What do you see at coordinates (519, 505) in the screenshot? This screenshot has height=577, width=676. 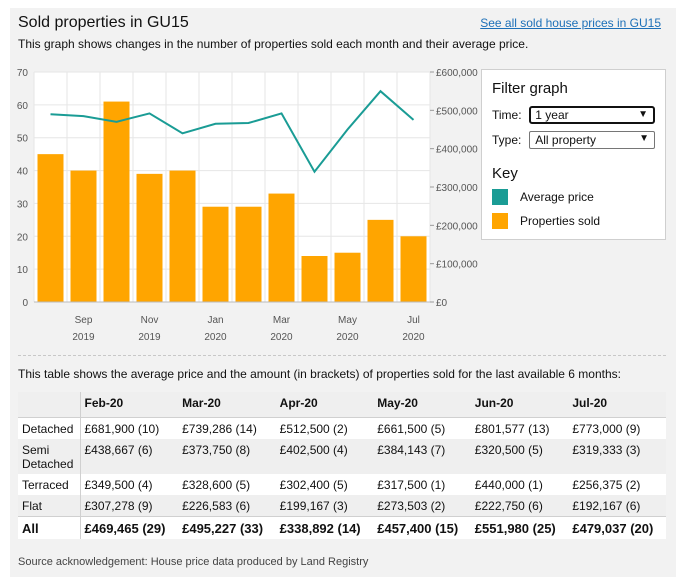 I see `price-cell: £222,750 (6)` at bounding box center [519, 505].